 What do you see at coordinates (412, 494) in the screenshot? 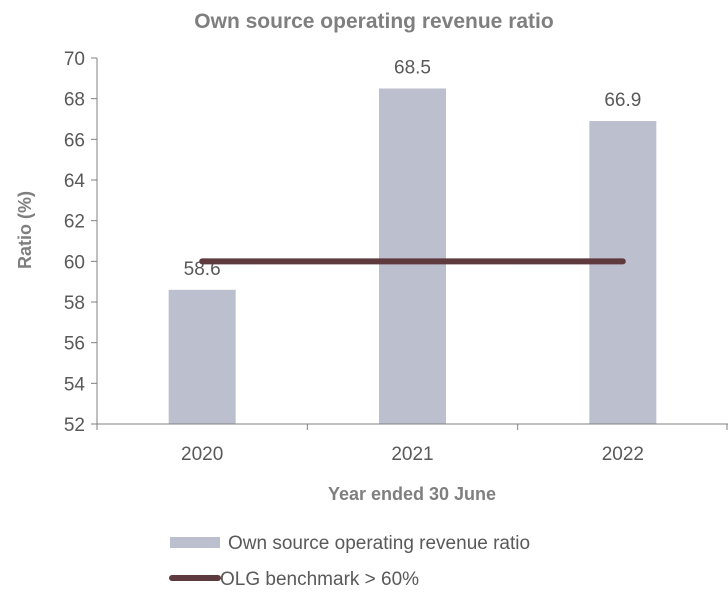
I see `x-axis-label: Year ended 30 June` at bounding box center [412, 494].